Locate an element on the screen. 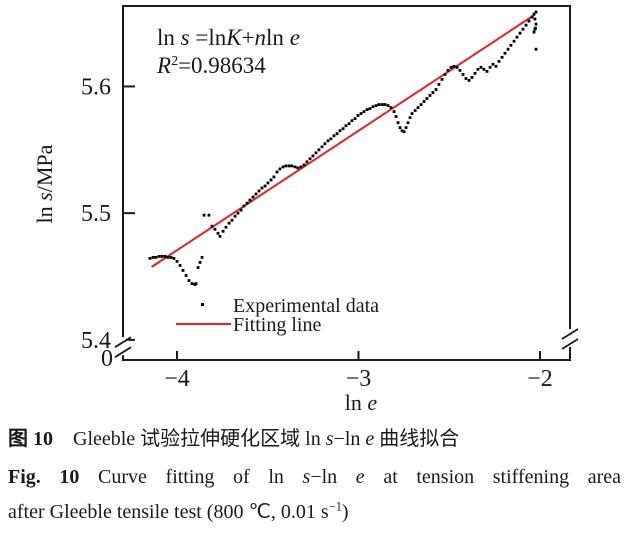  legend-label-experimental-data: Experimental data is located at coordinates (306, 306).